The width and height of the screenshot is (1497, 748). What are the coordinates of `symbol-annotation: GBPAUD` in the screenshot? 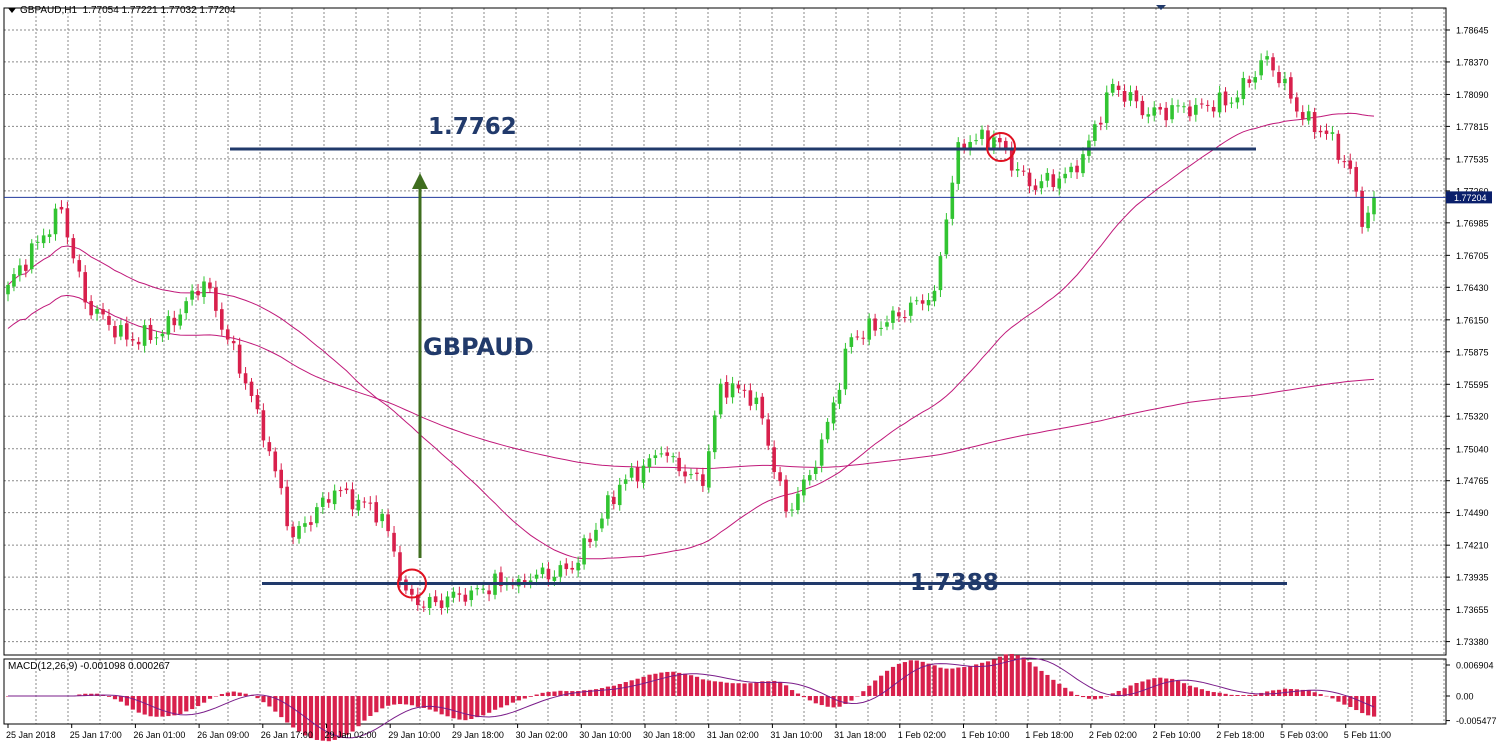 It's located at (478, 347).